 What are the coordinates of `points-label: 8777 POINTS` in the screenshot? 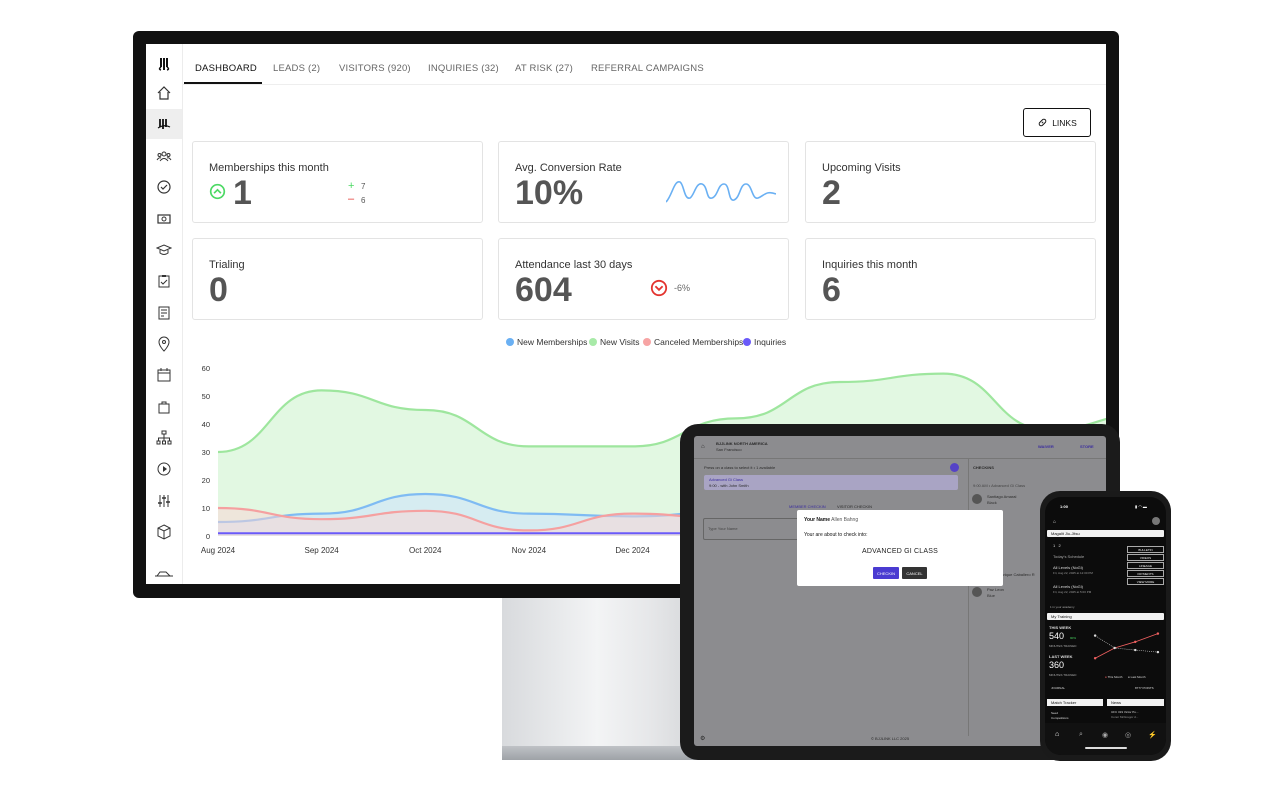 It's located at (1144, 688).